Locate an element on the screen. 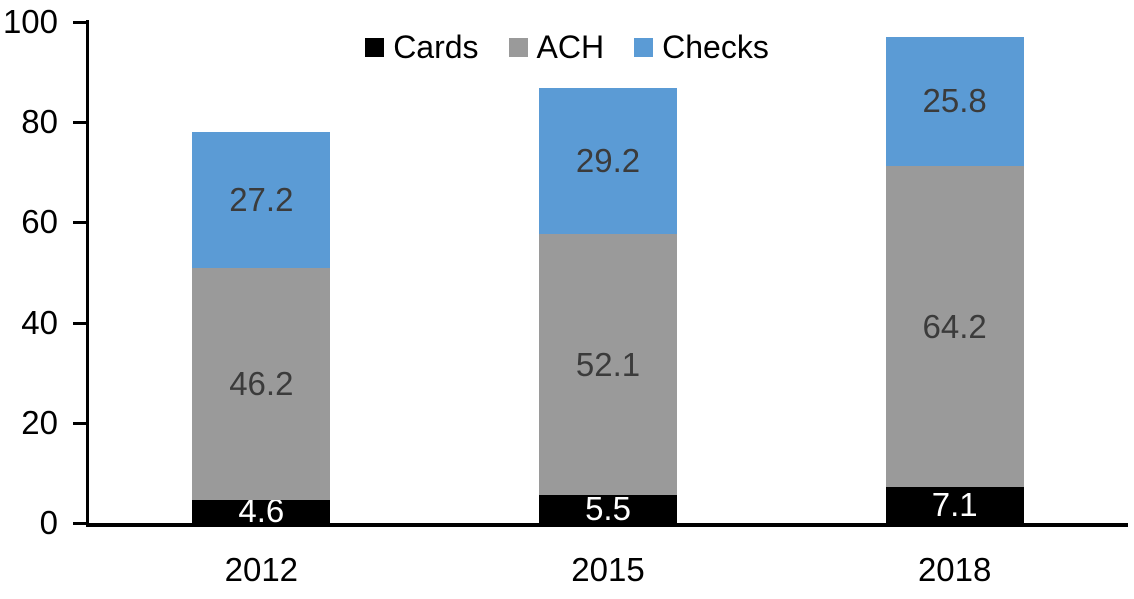 This screenshot has width=1134, height=599. y-tick-label: 80 is located at coordinates (39, 122).